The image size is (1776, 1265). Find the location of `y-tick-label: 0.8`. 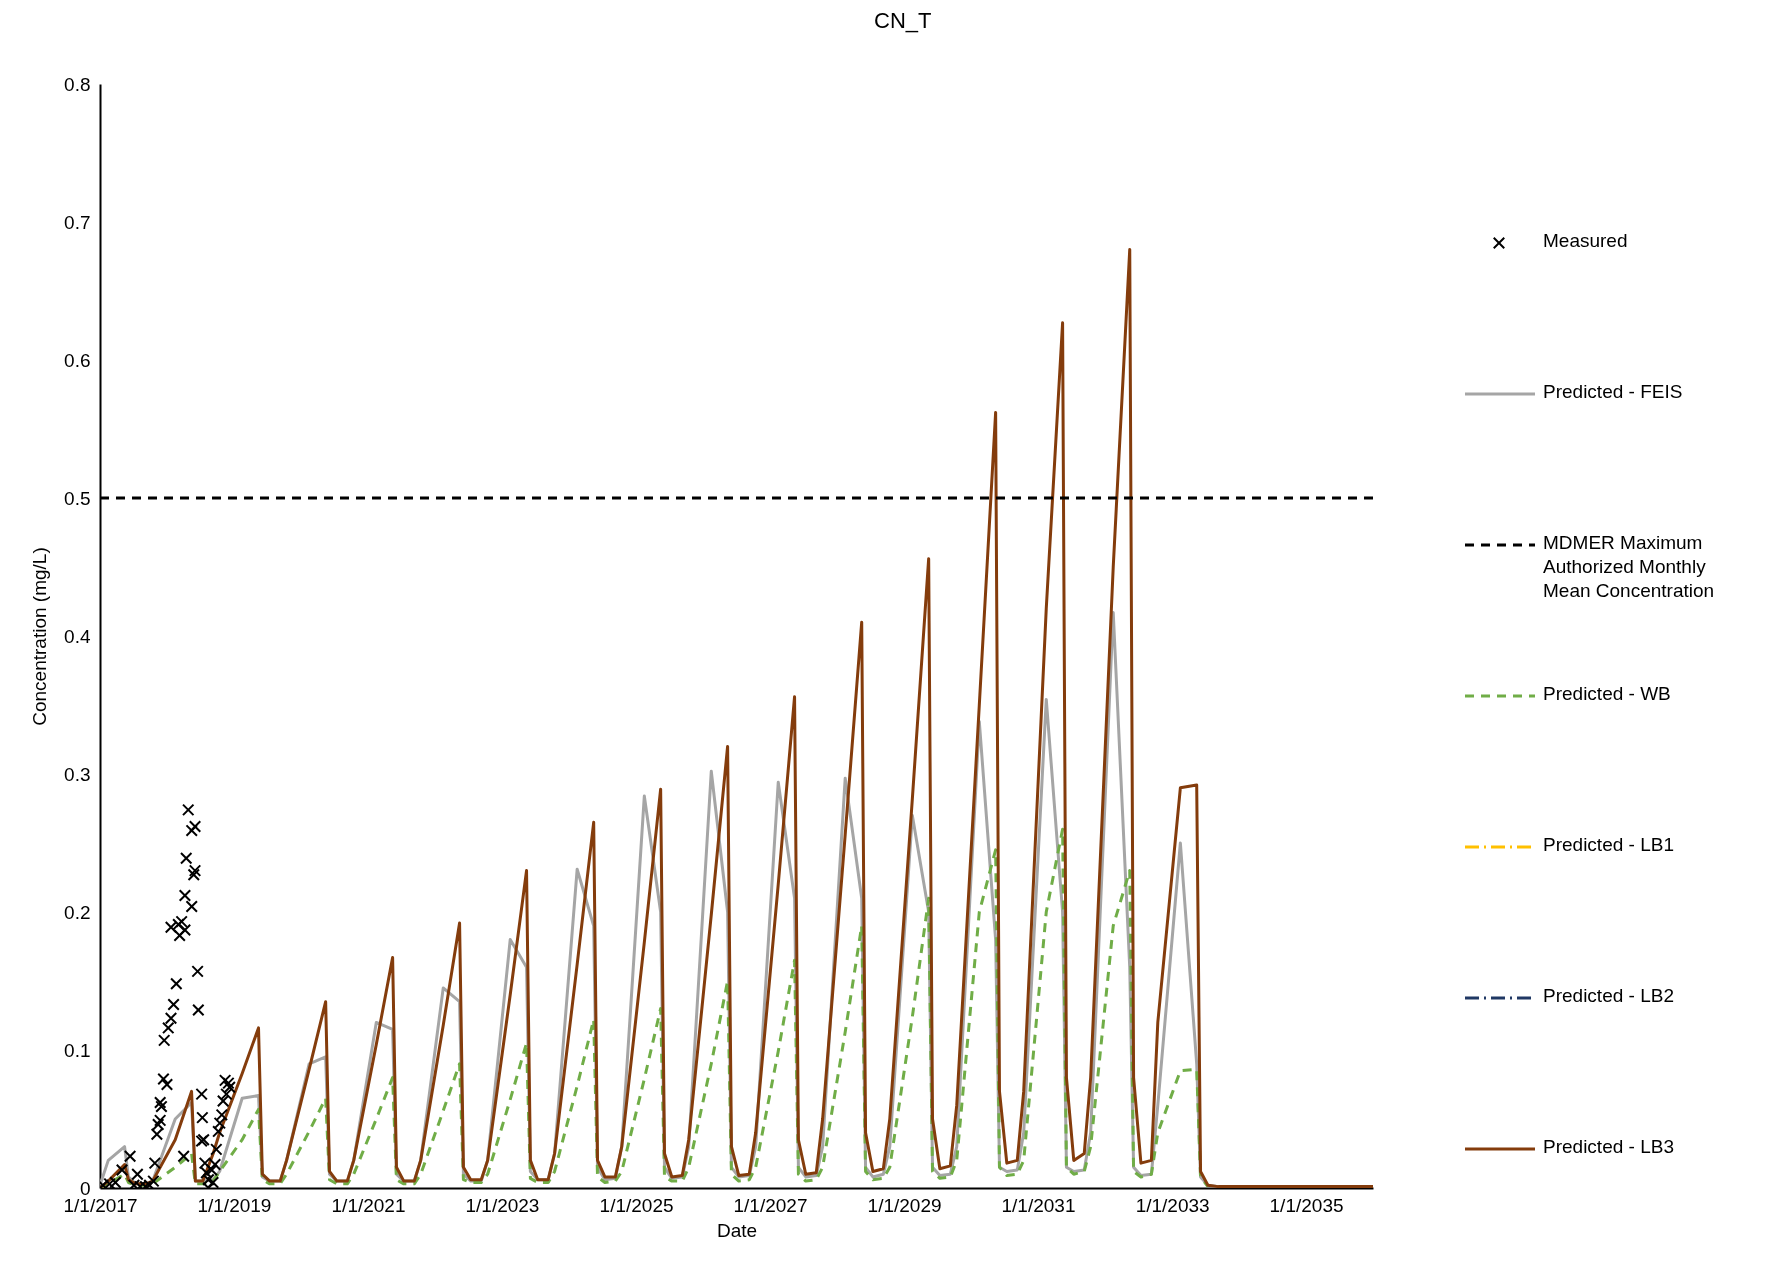

y-tick-label: 0.8 is located at coordinates (77, 84).